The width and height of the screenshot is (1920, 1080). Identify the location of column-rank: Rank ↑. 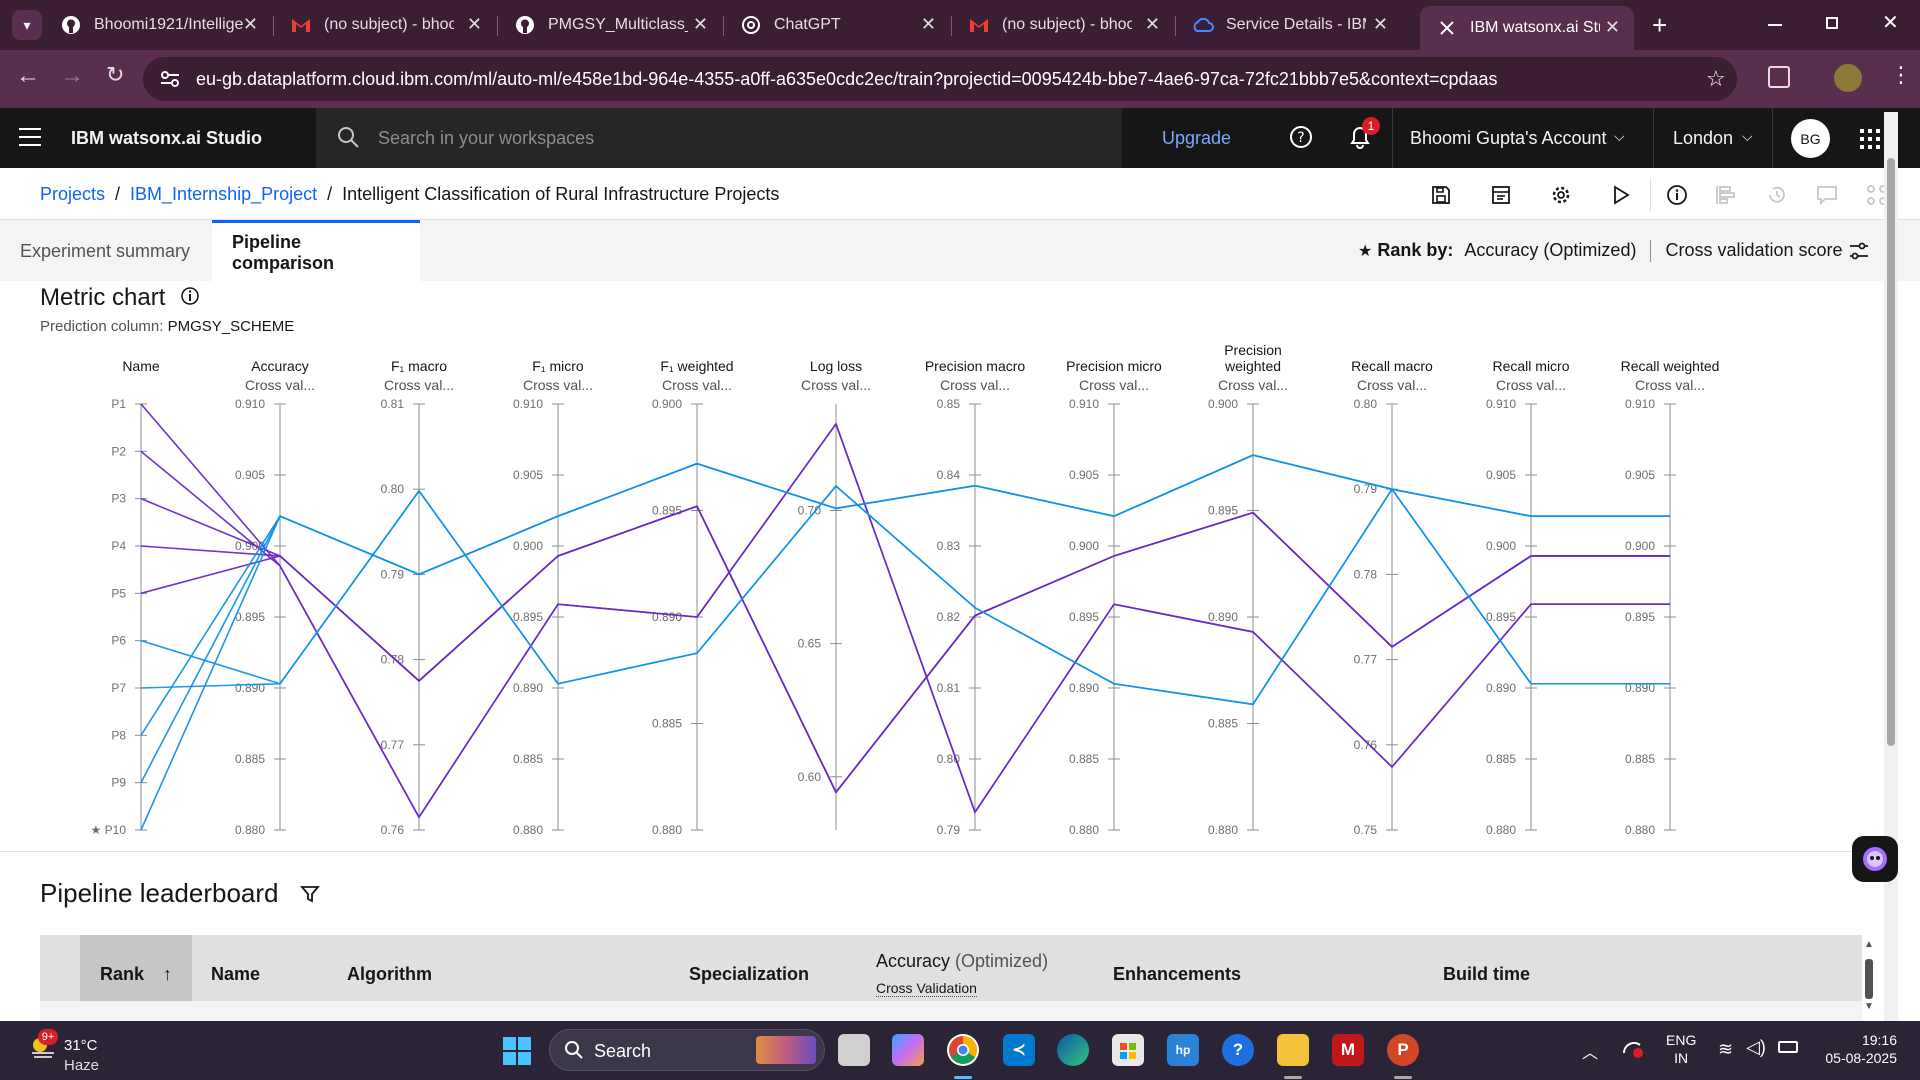
(136, 968).